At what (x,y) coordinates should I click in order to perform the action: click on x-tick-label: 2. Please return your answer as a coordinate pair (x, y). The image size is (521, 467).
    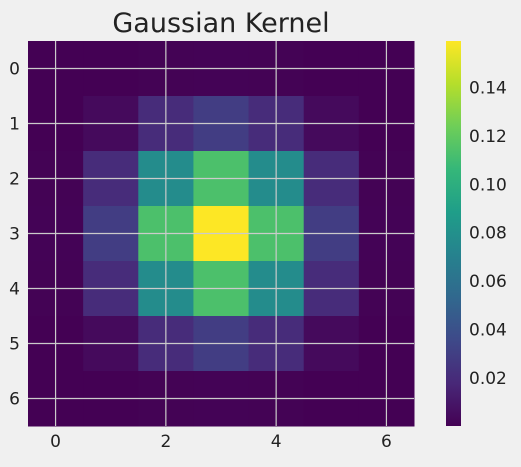
    Looking at the image, I should click on (165, 442).